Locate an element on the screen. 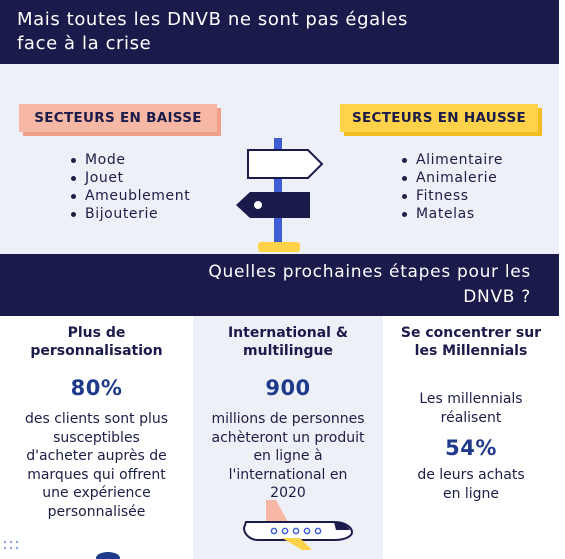 This screenshot has width=565, height=559. sectors-up-list: Alimentaire Animalerie Fitness Matelas is located at coordinates (451, 187).